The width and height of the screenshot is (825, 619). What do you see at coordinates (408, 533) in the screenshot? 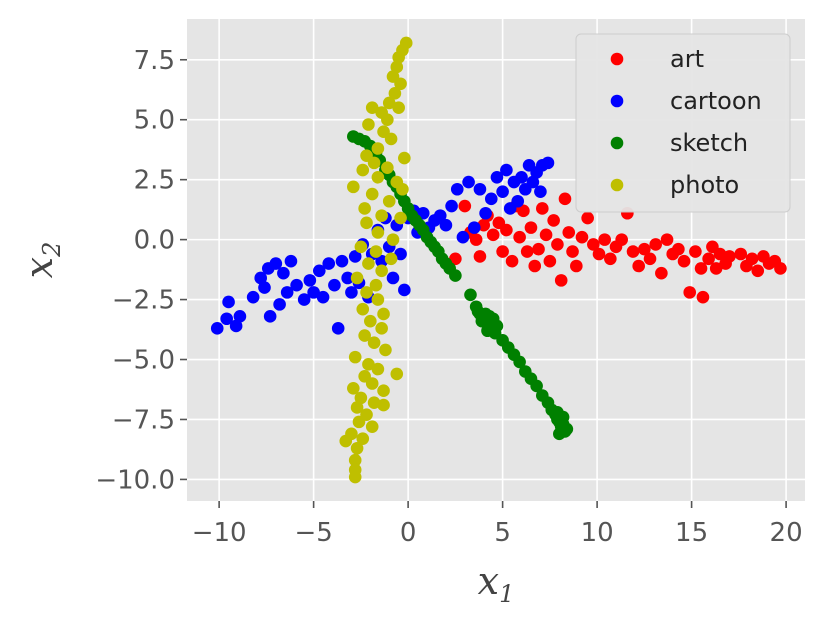
I see `x-tick-label: 0` at bounding box center [408, 533].